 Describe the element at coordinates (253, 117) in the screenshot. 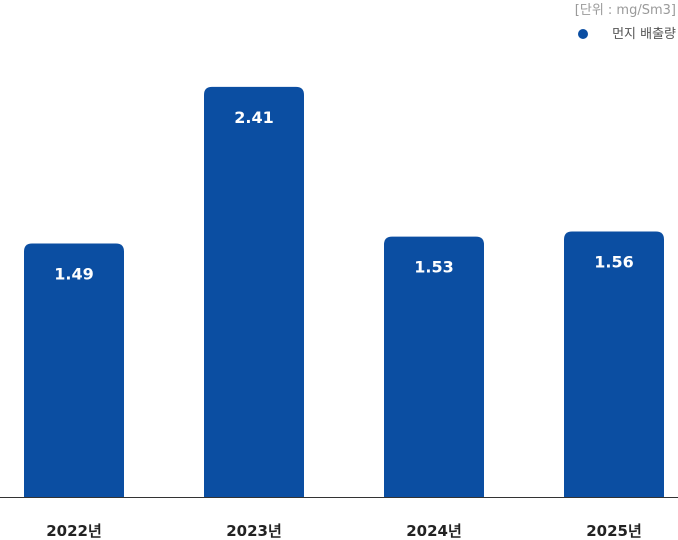

I see `data-label-2023년: 2.41` at that location.